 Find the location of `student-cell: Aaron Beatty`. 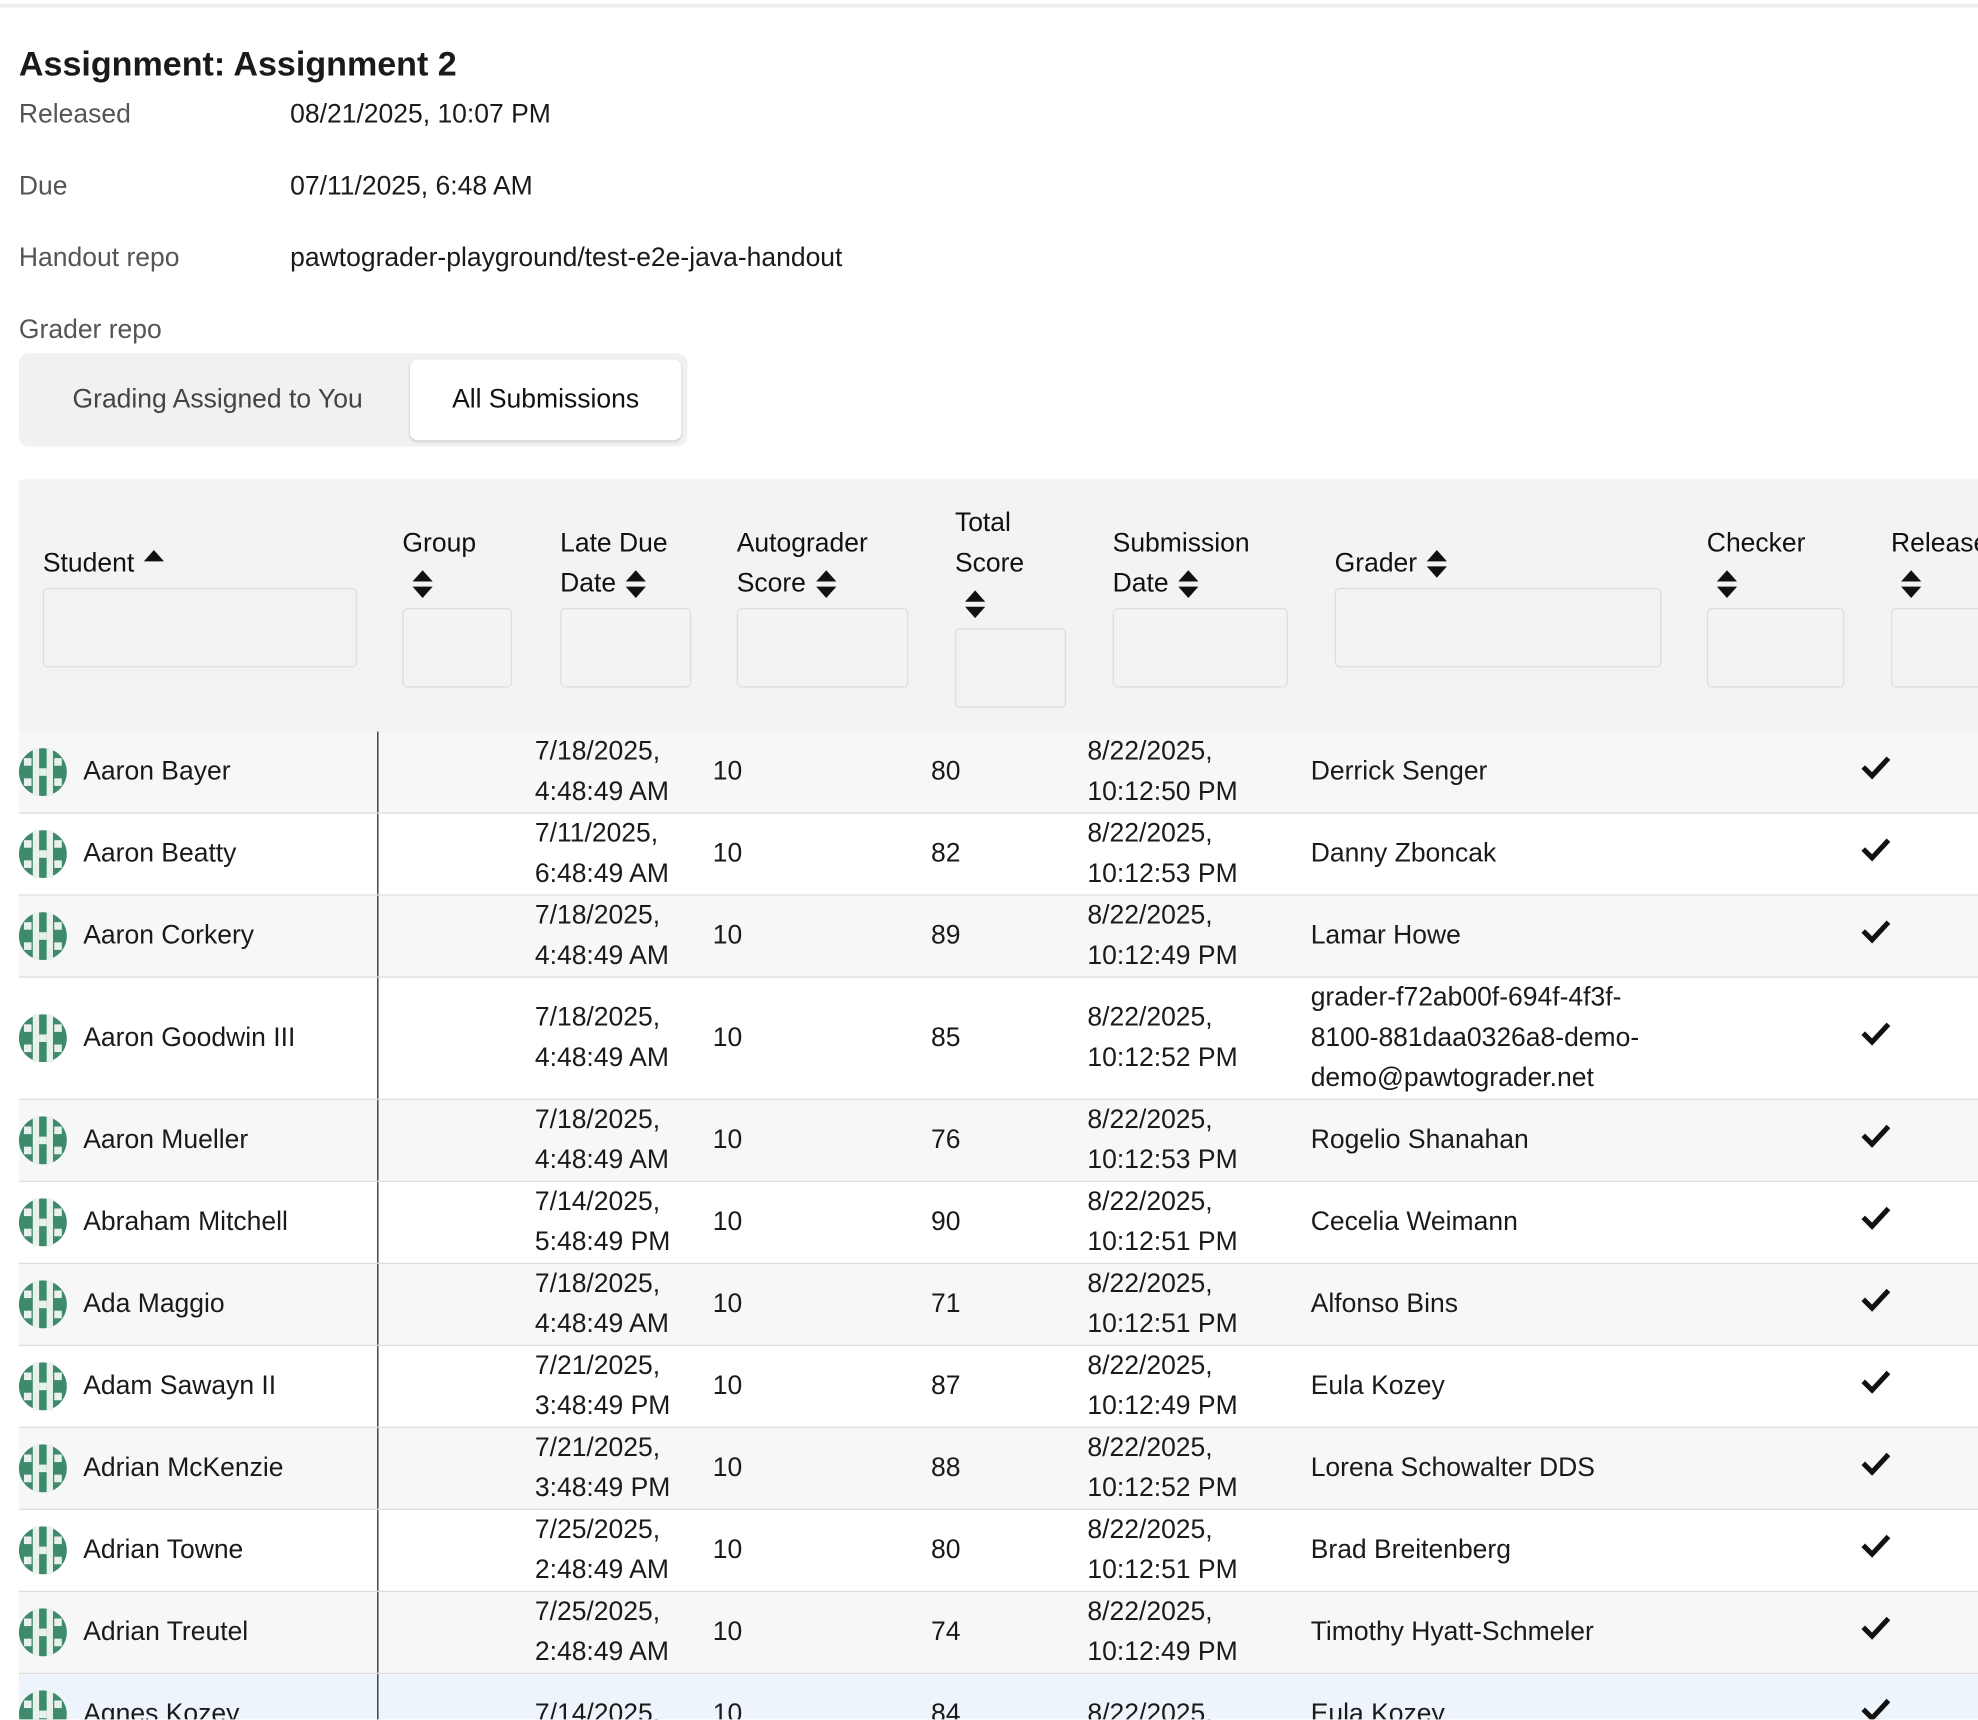

student-cell: Aaron Beatty is located at coordinates (198, 854).